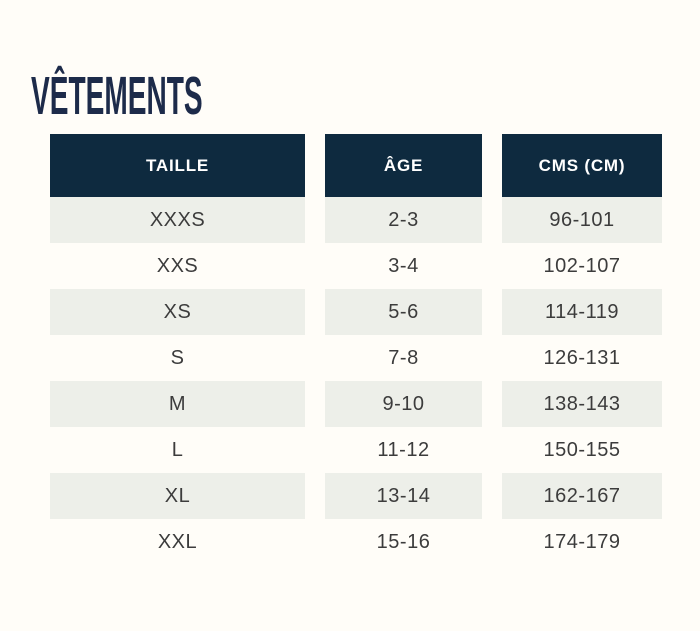 Image resolution: width=700 pixels, height=631 pixels. What do you see at coordinates (582, 496) in the screenshot?
I see `table-cell-cms: 162-167` at bounding box center [582, 496].